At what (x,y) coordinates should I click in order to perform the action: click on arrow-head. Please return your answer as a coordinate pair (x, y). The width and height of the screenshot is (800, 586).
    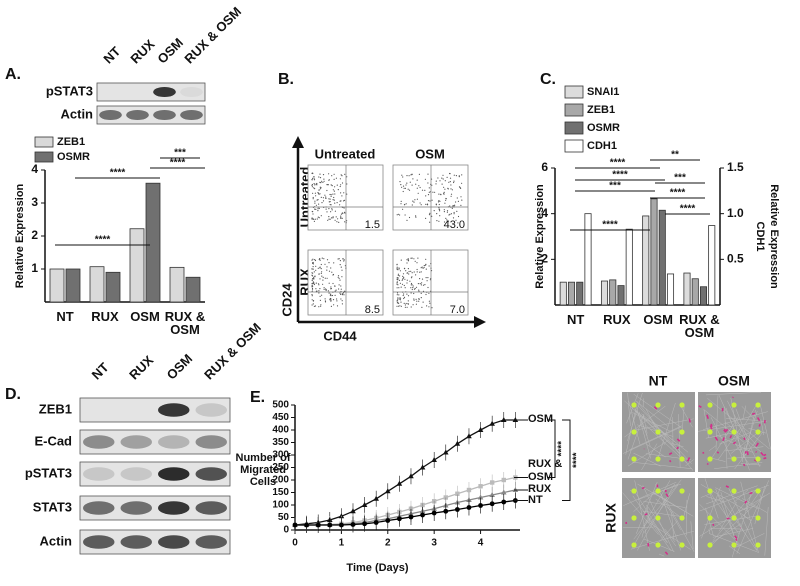
    Looking at the image, I should click on (298, 142).